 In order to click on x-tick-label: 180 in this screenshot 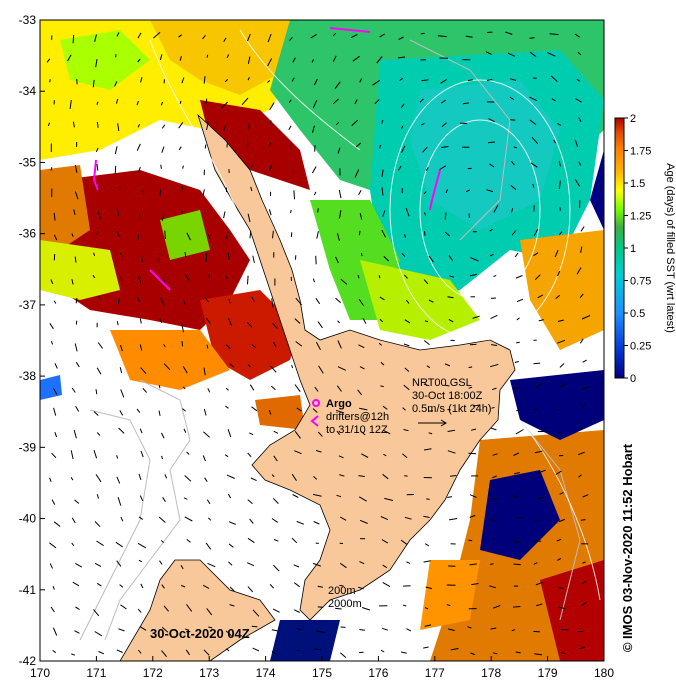, I will do `click(604, 673)`.